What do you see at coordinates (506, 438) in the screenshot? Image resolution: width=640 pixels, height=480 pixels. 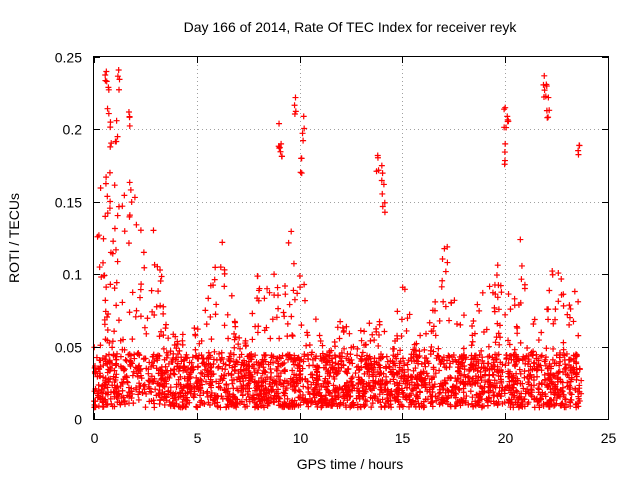 I see `x-tick-label: 20` at bounding box center [506, 438].